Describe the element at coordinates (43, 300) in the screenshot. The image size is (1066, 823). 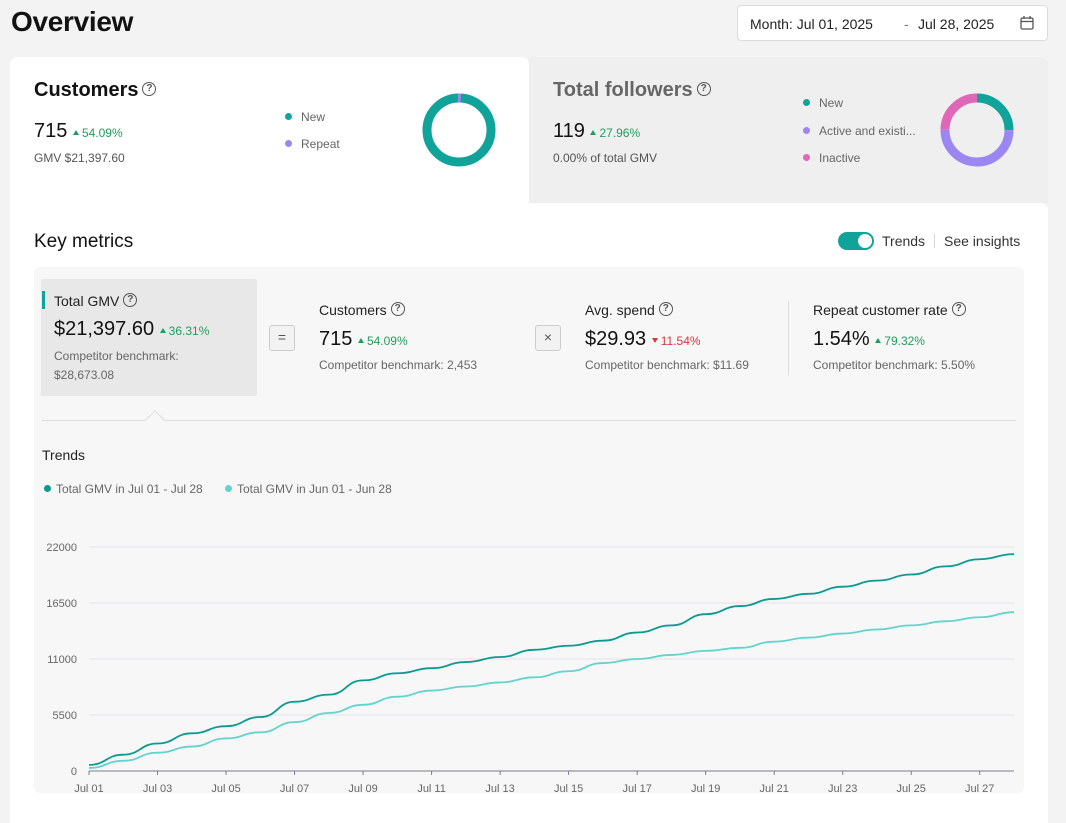
I see `selected-indicator` at that location.